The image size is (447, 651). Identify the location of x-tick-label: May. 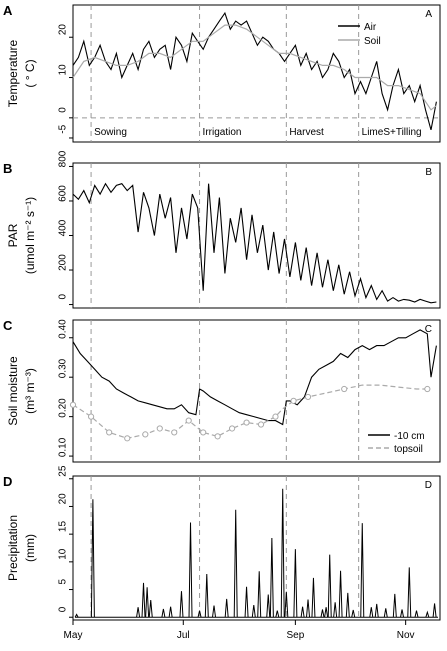
(73, 635).